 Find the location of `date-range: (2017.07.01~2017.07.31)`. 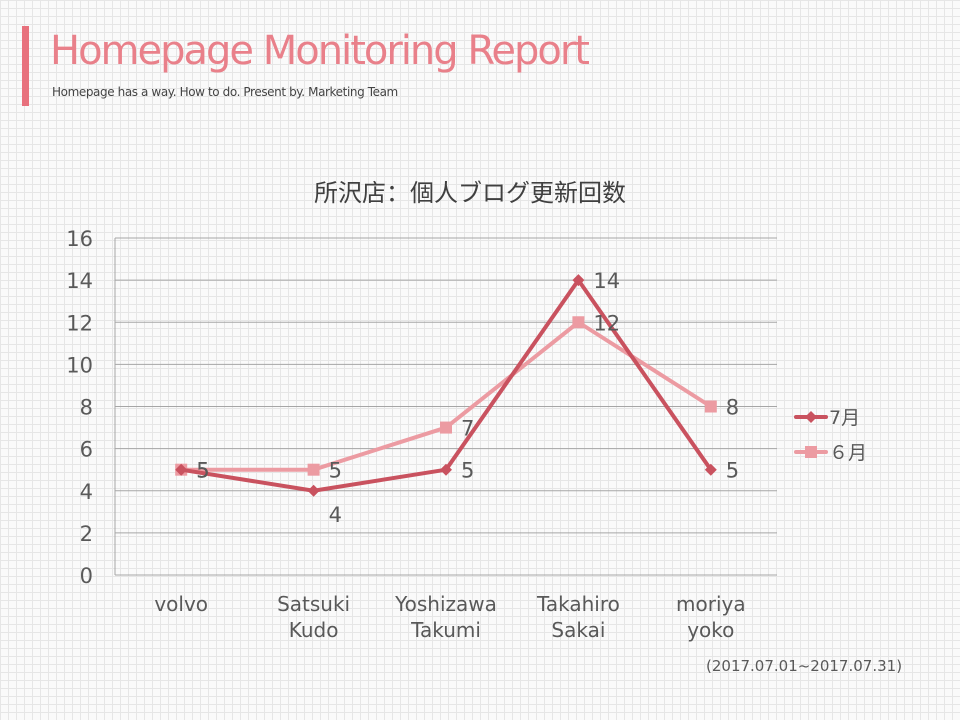

date-range: (2017.07.01~2017.07.31) is located at coordinates (804, 666).